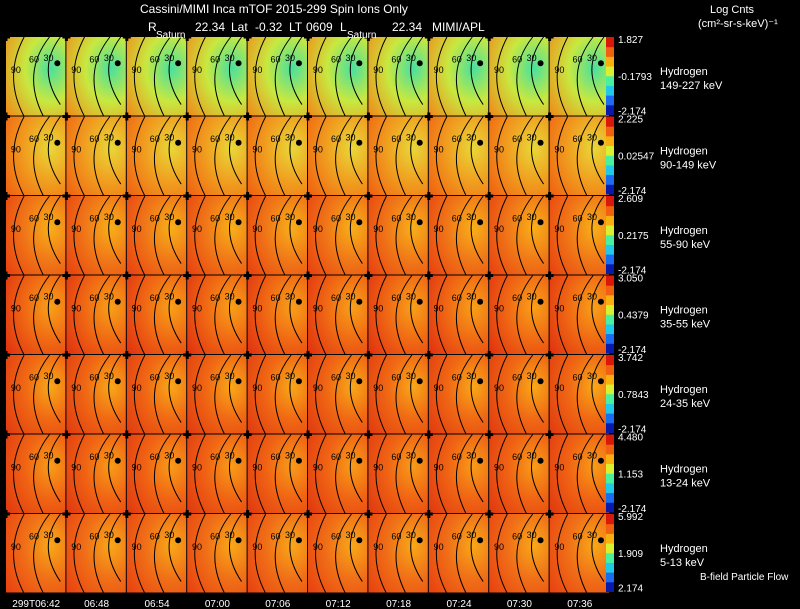  What do you see at coordinates (458, 27) in the screenshot?
I see `org-label: MIMI/APL` at bounding box center [458, 27].